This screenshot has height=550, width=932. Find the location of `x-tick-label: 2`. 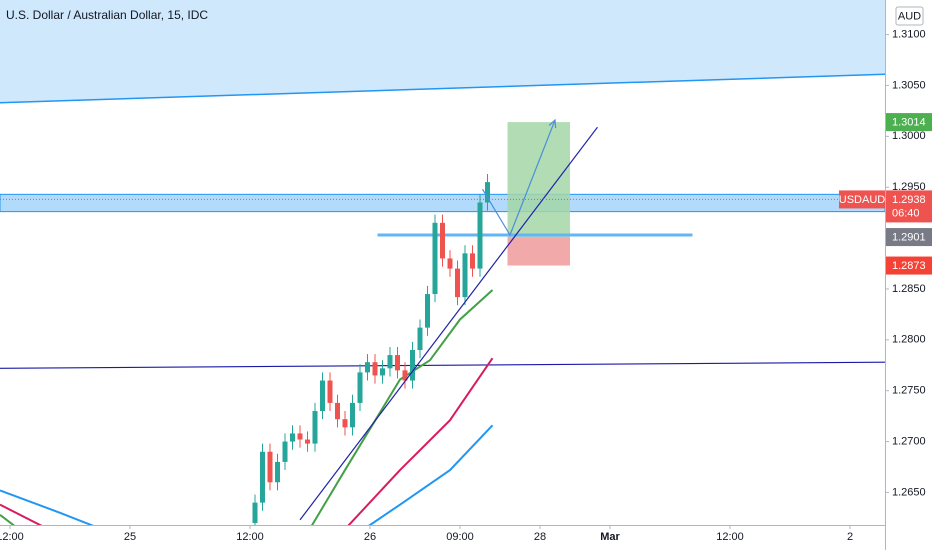

x-tick-label: 2 is located at coordinates (850, 537).